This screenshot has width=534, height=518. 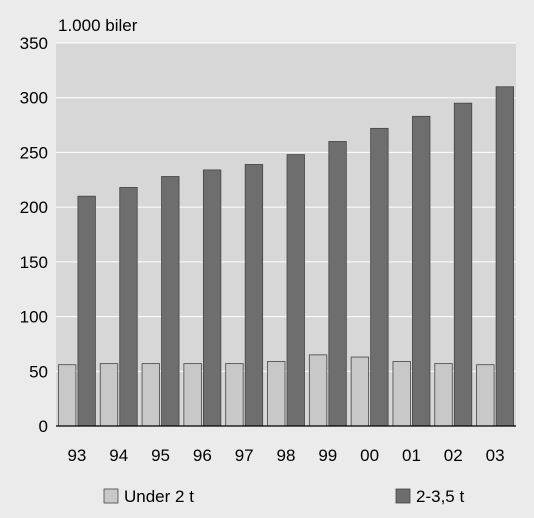 I want to click on xtick-label-00: 00, so click(x=369, y=455).